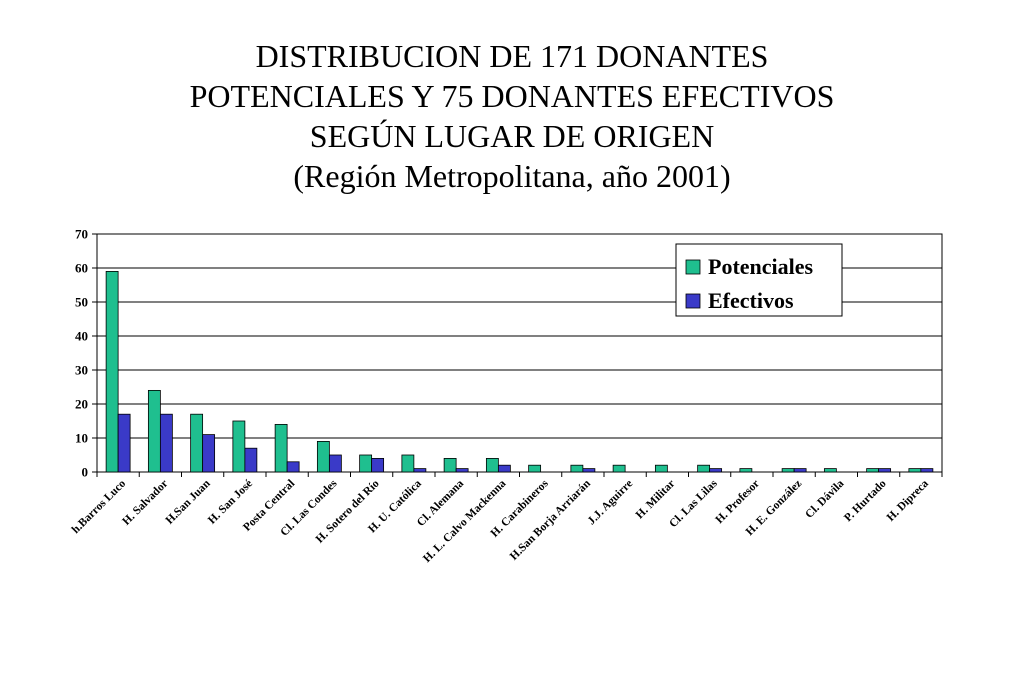 The height and width of the screenshot is (683, 1024). I want to click on category-label: h.Barros Luco, so click(99, 506).